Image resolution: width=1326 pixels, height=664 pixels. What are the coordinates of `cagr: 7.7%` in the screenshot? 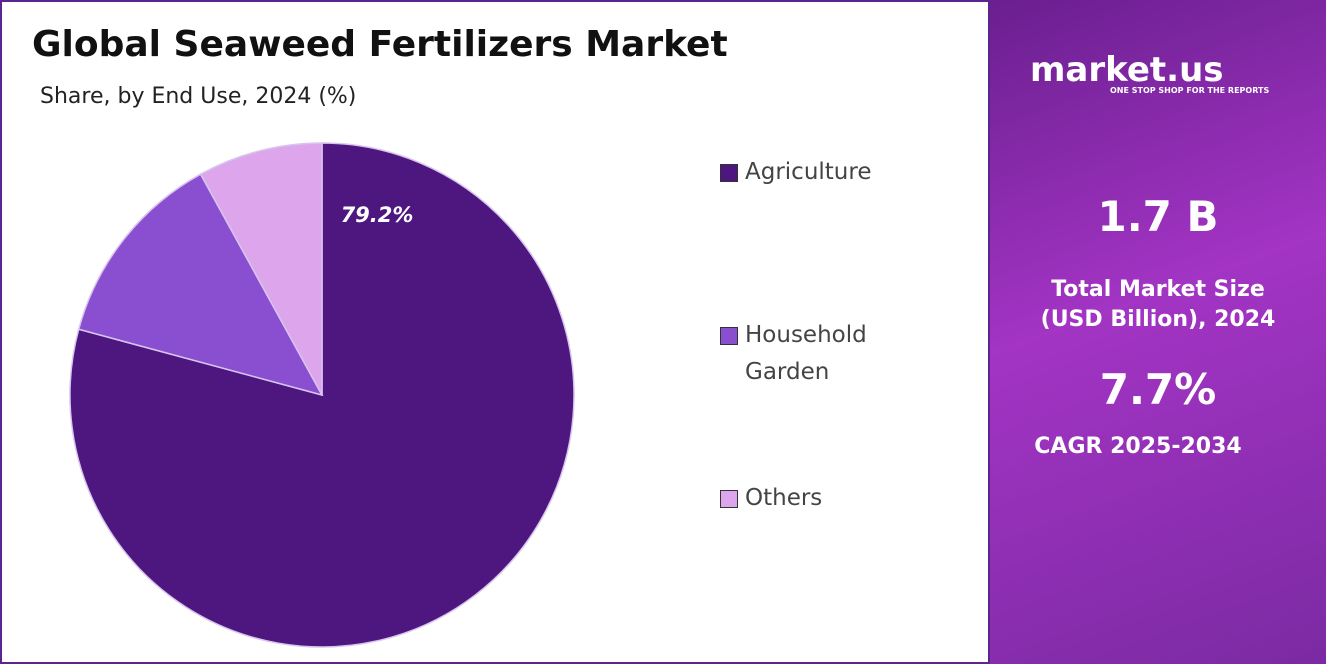 It's located at (1158, 389).